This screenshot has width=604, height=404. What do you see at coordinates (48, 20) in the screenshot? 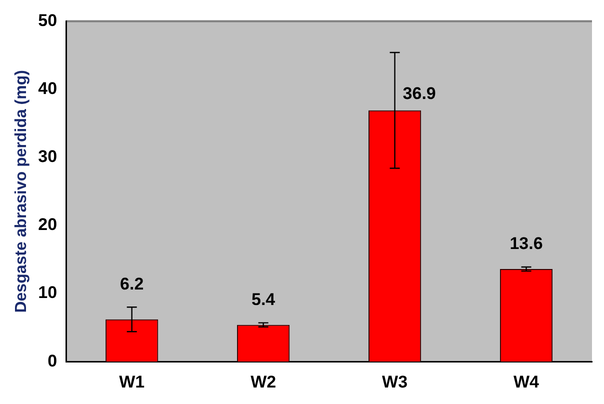
I see `y-tick-label: 50` at bounding box center [48, 20].